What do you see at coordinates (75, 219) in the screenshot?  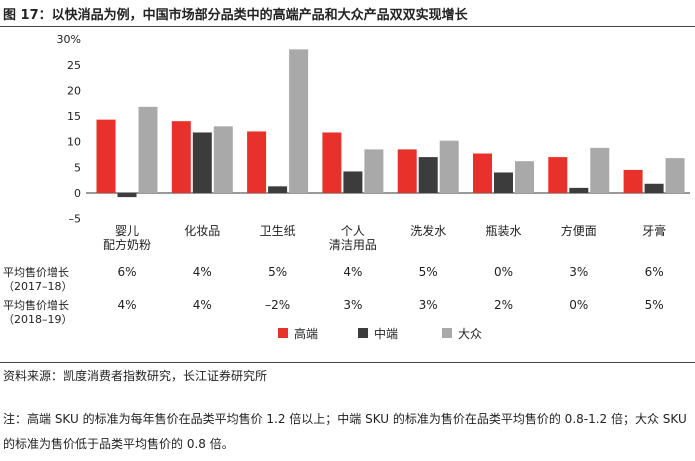 I see `y-tick-label: –5` at bounding box center [75, 219].